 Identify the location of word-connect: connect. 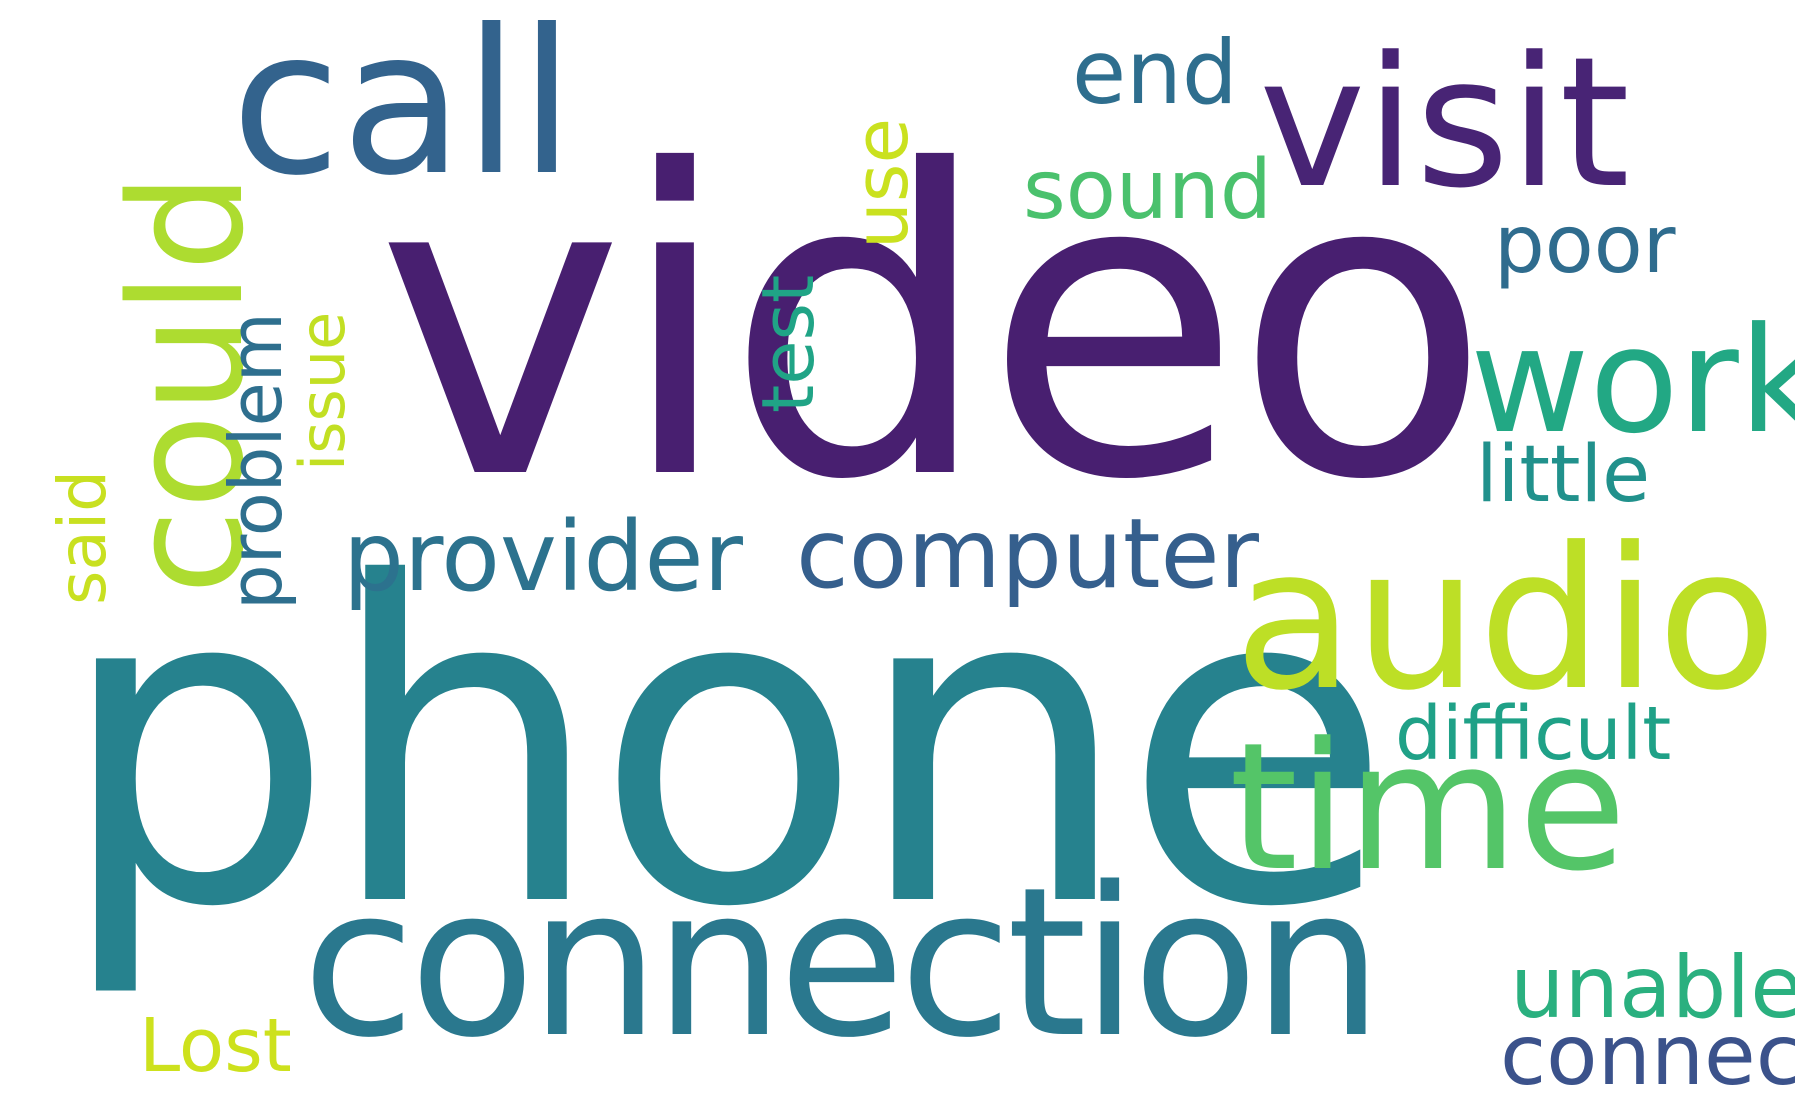
(1647, 1055).